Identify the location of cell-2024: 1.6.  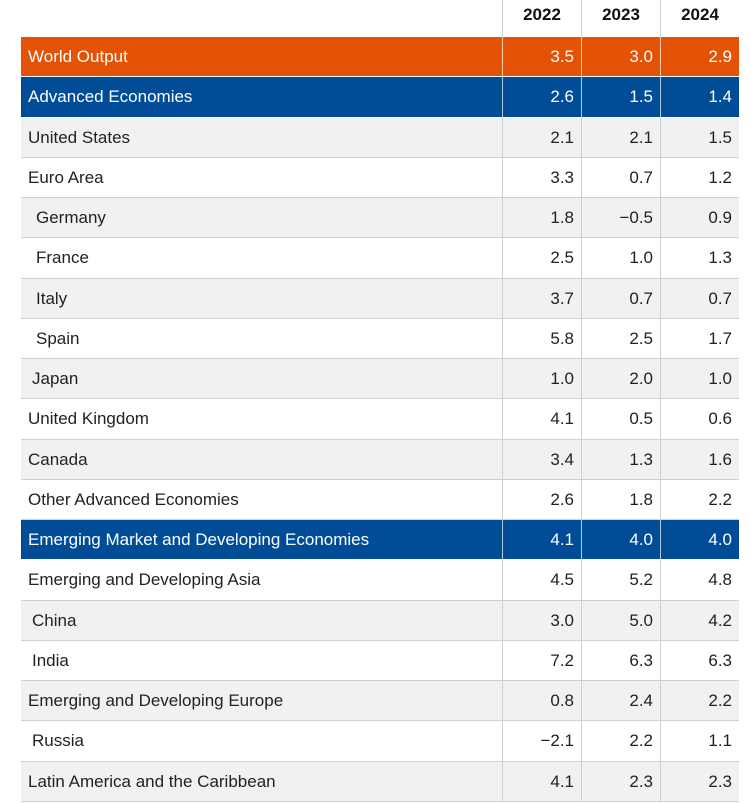
(720, 459).